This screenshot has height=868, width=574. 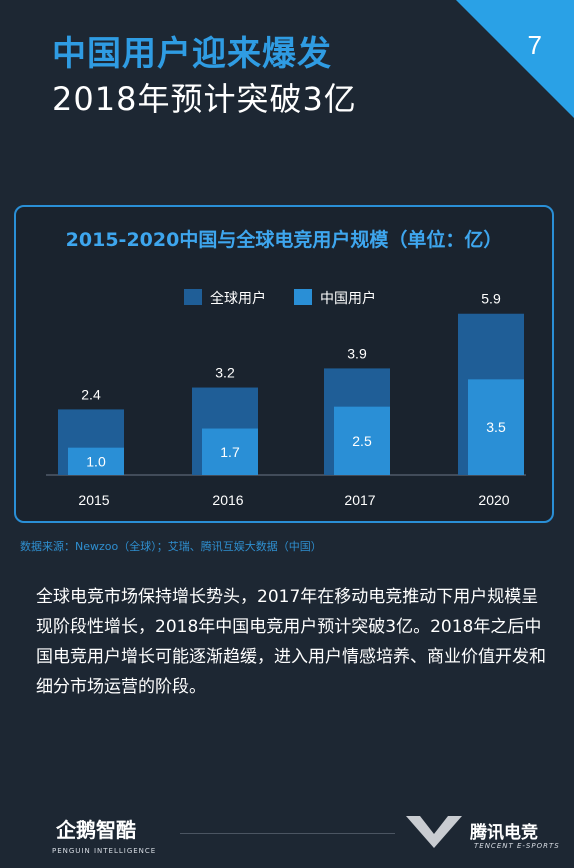 What do you see at coordinates (204, 99) in the screenshot?
I see `subheadline: 2018年预计突破3亿` at bounding box center [204, 99].